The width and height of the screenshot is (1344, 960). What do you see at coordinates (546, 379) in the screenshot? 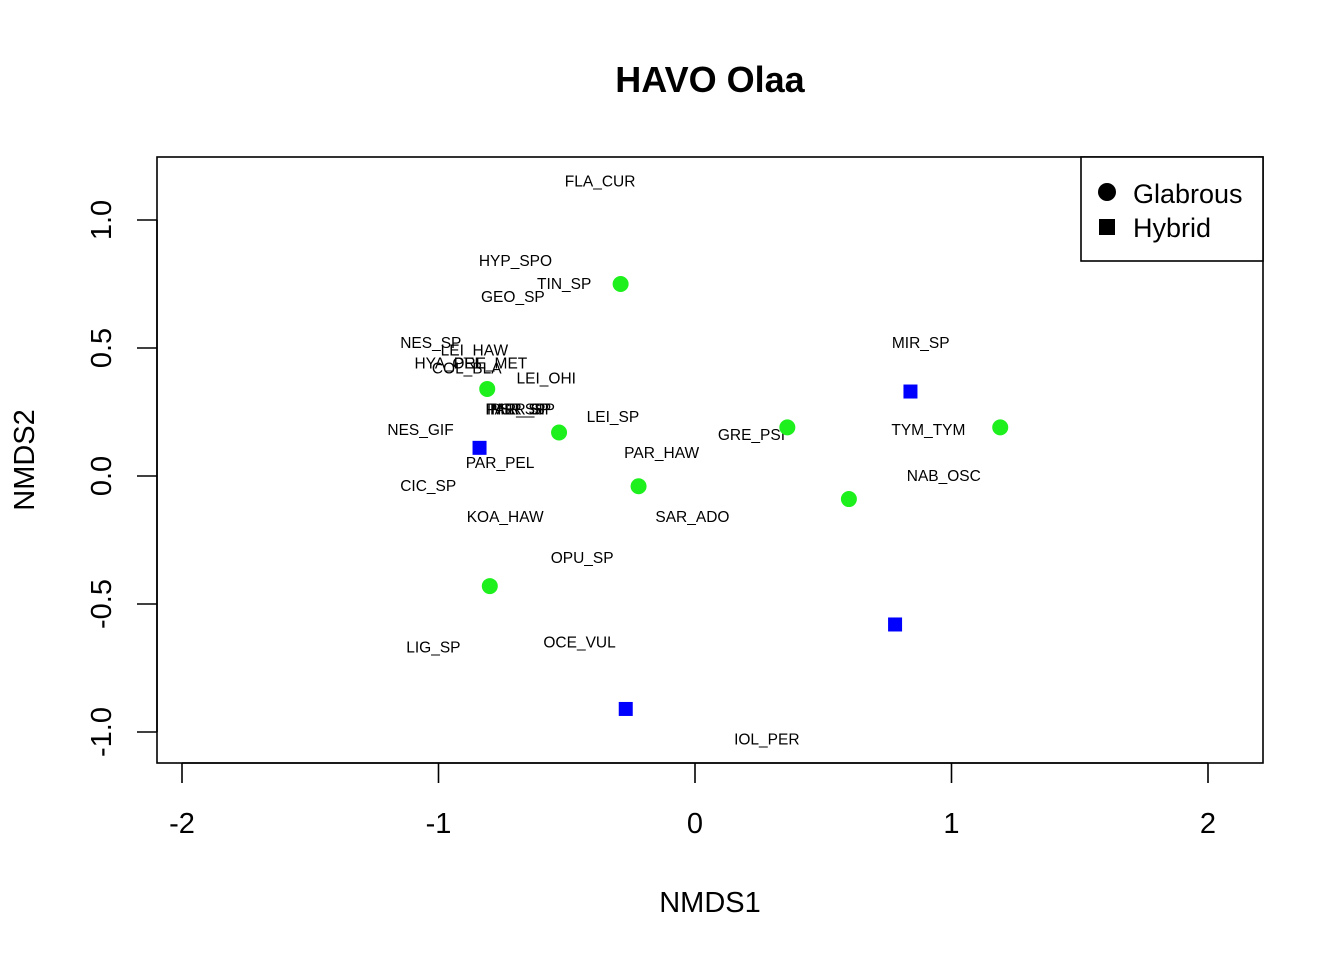
I see `species-label: LEI_OHI` at bounding box center [546, 379].